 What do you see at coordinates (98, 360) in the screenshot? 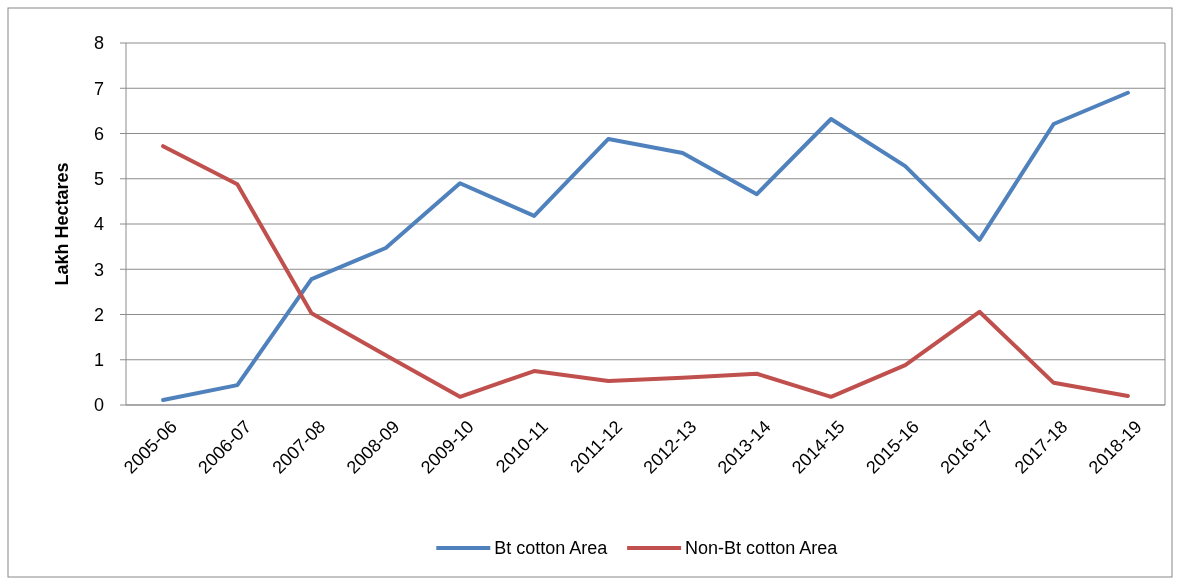
I see `y-tick-label: 1` at bounding box center [98, 360].